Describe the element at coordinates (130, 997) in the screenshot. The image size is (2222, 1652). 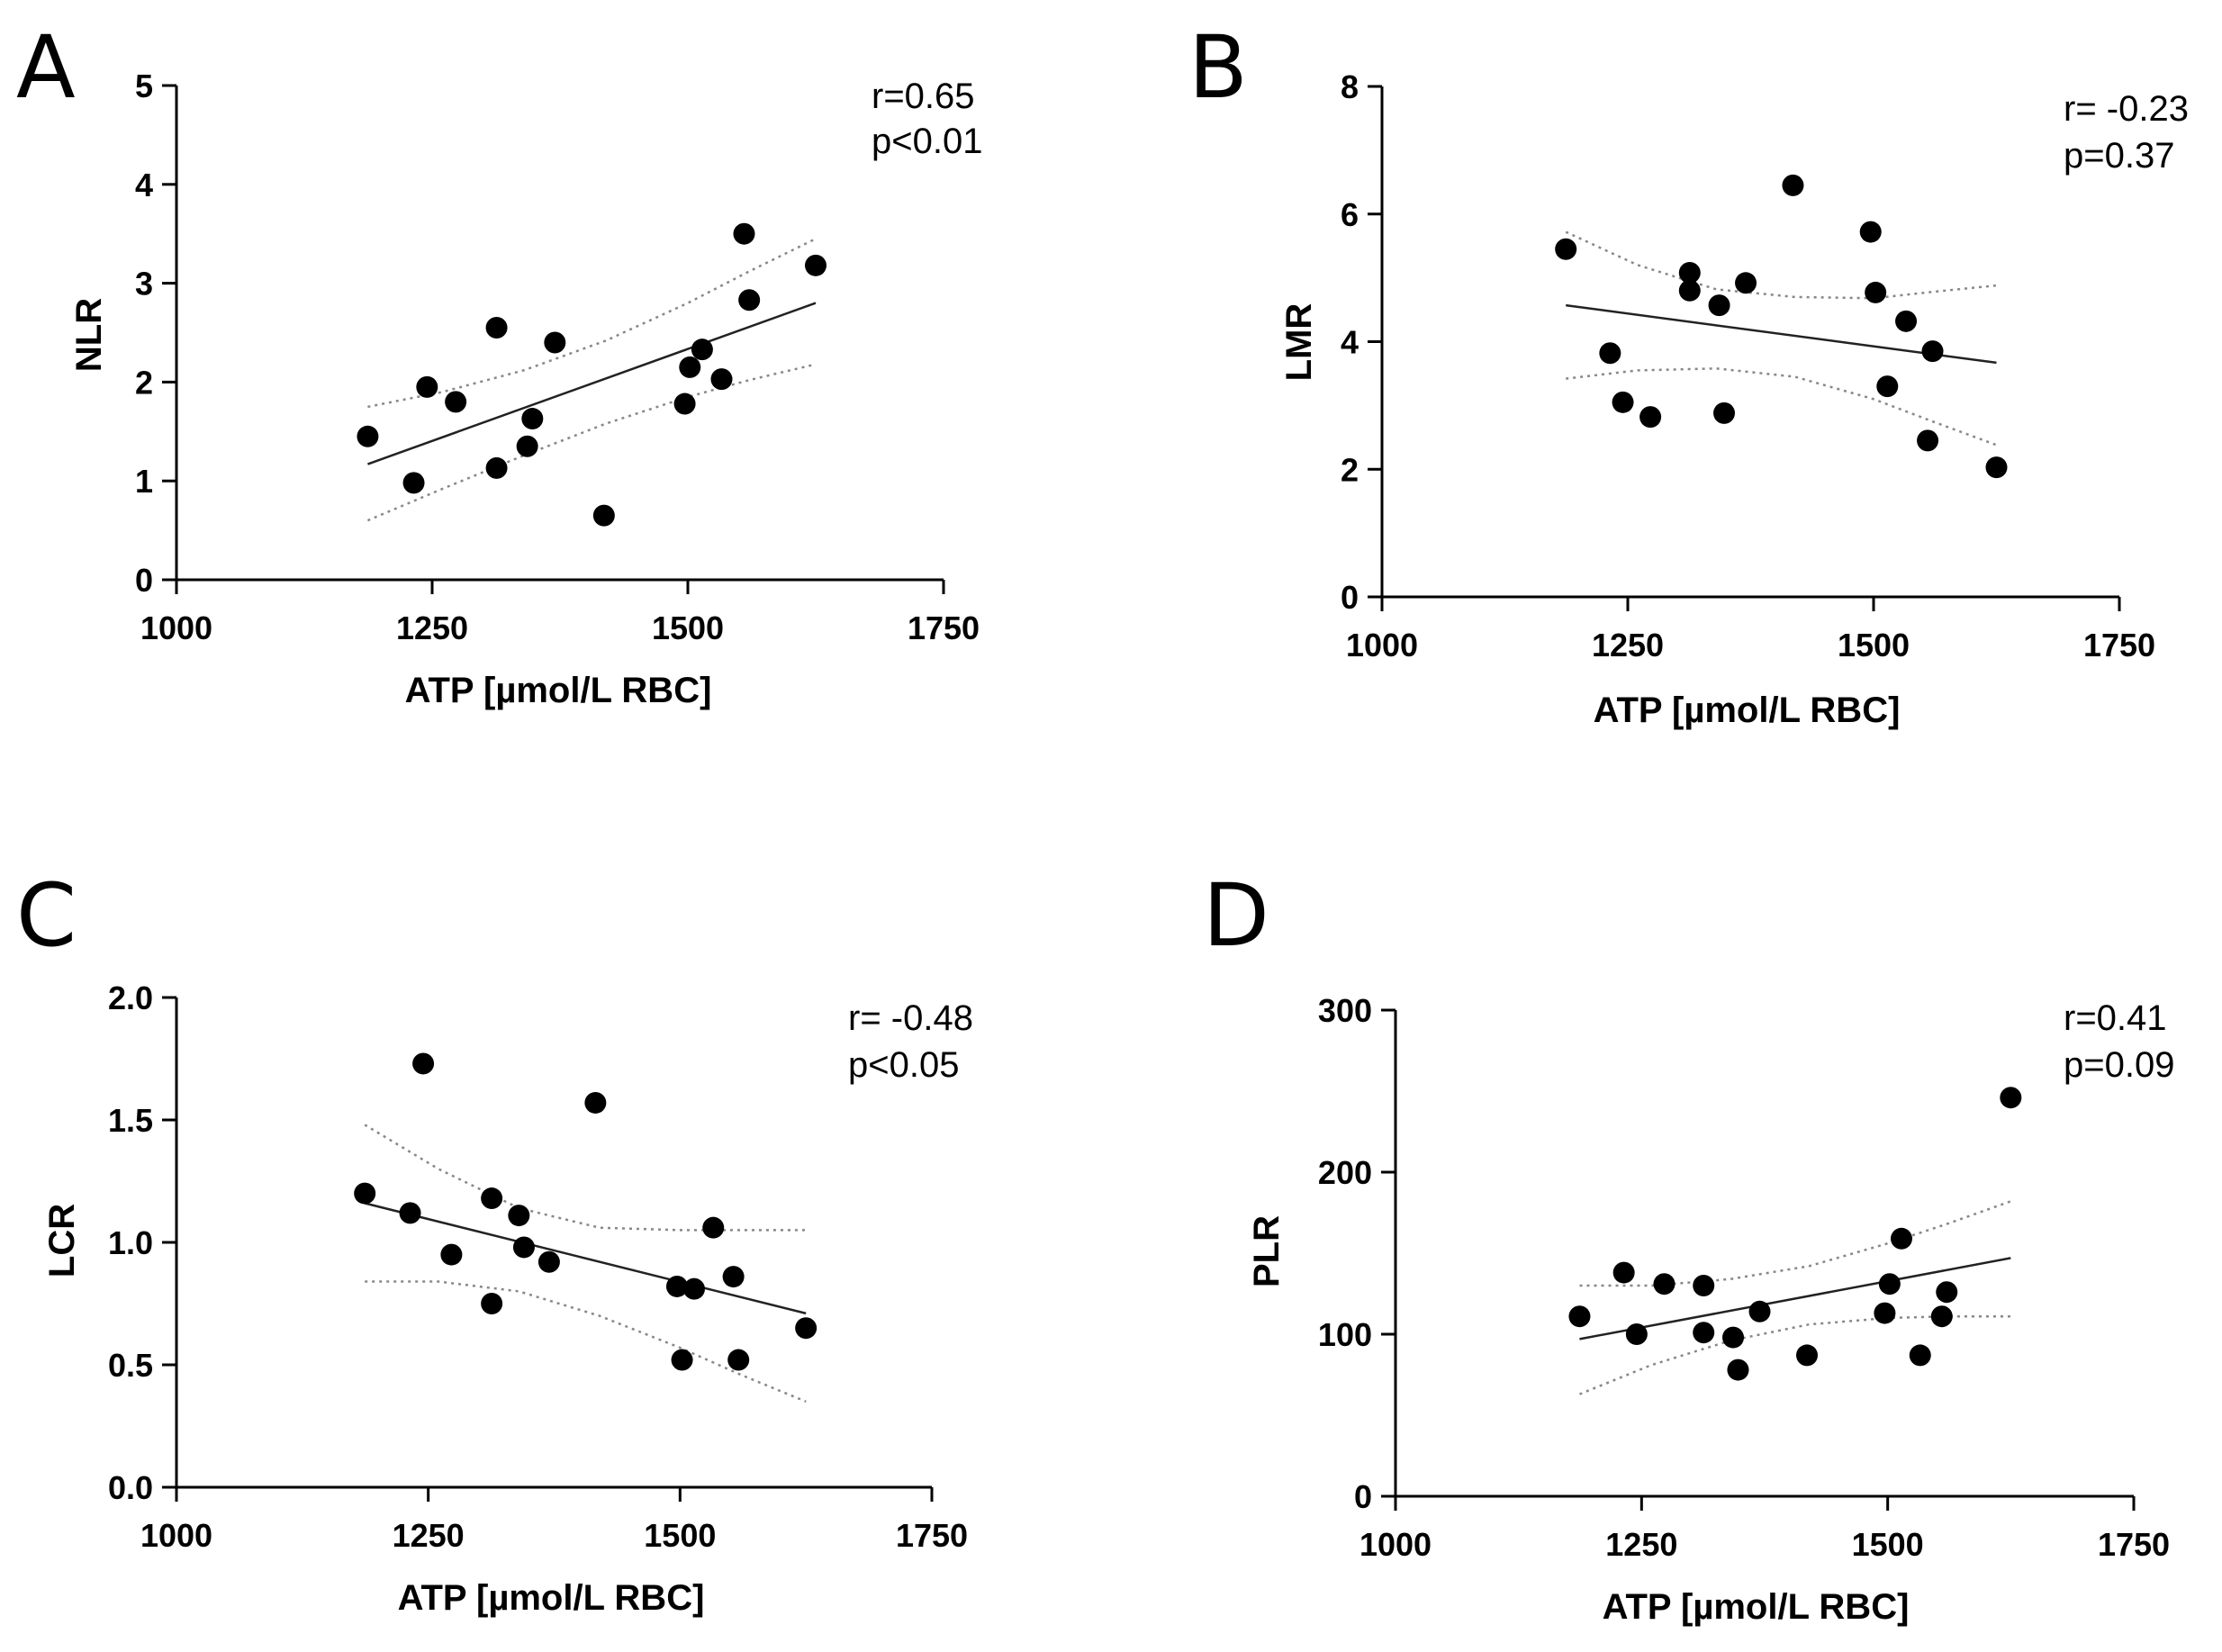
I see `panel-c-y-tick-label: 2.0` at that location.